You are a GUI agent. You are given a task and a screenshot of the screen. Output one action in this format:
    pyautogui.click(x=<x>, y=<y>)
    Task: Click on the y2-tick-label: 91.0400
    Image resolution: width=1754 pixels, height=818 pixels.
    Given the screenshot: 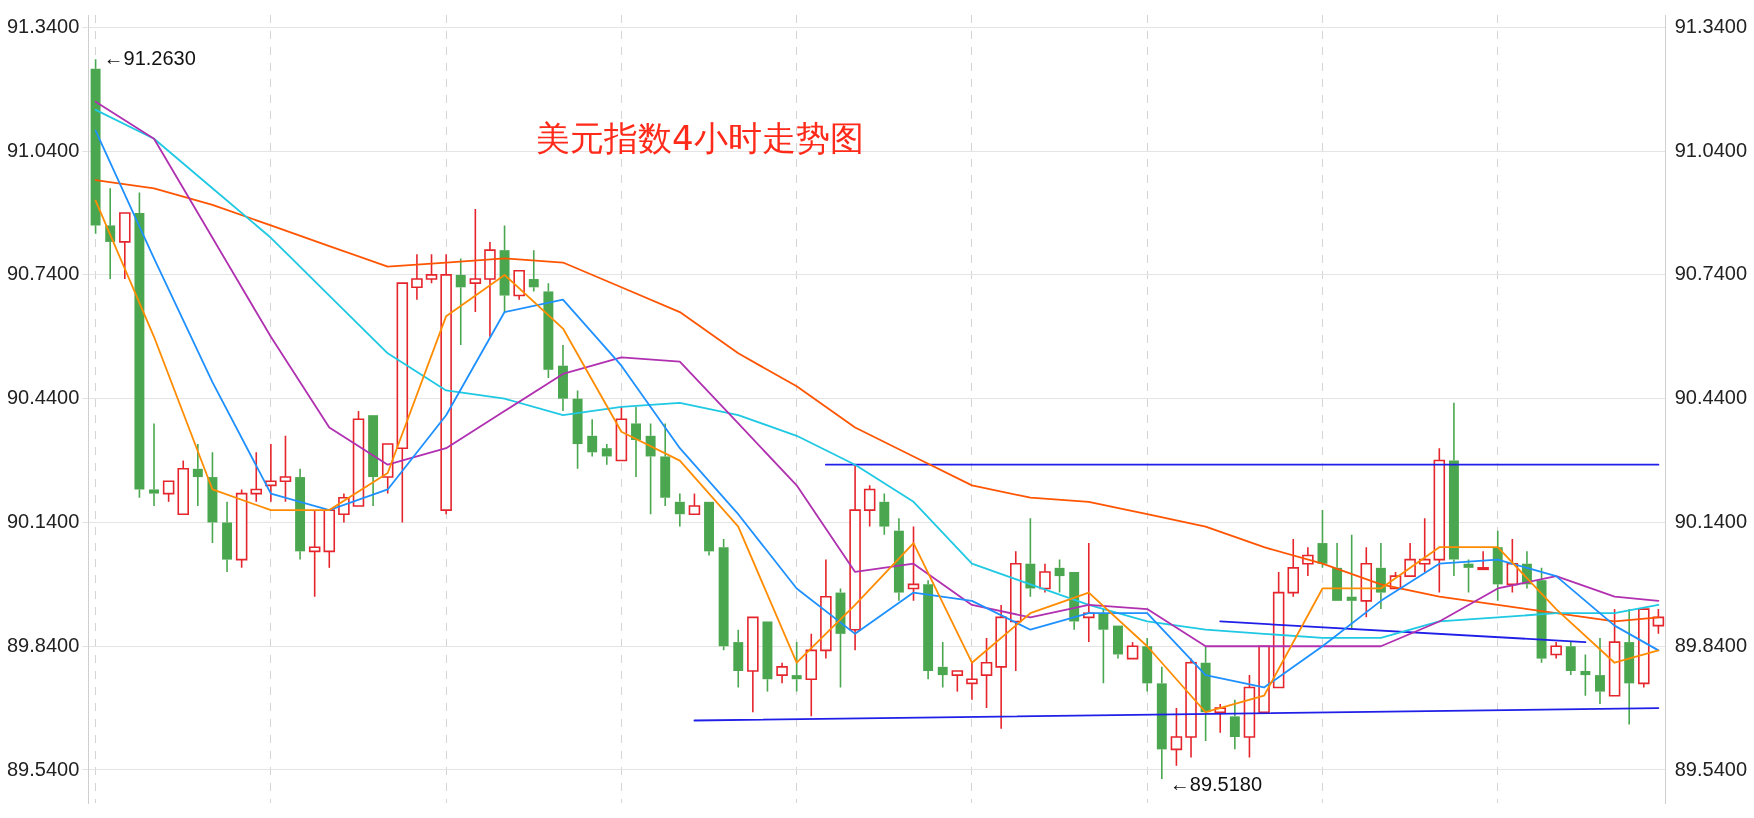 What is the action you would take?
    pyautogui.click(x=1710, y=149)
    